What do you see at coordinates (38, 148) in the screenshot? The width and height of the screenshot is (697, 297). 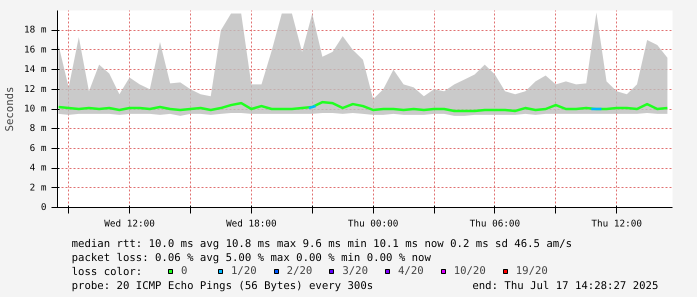 I see `y-tick-label: 6 m` at bounding box center [38, 148].